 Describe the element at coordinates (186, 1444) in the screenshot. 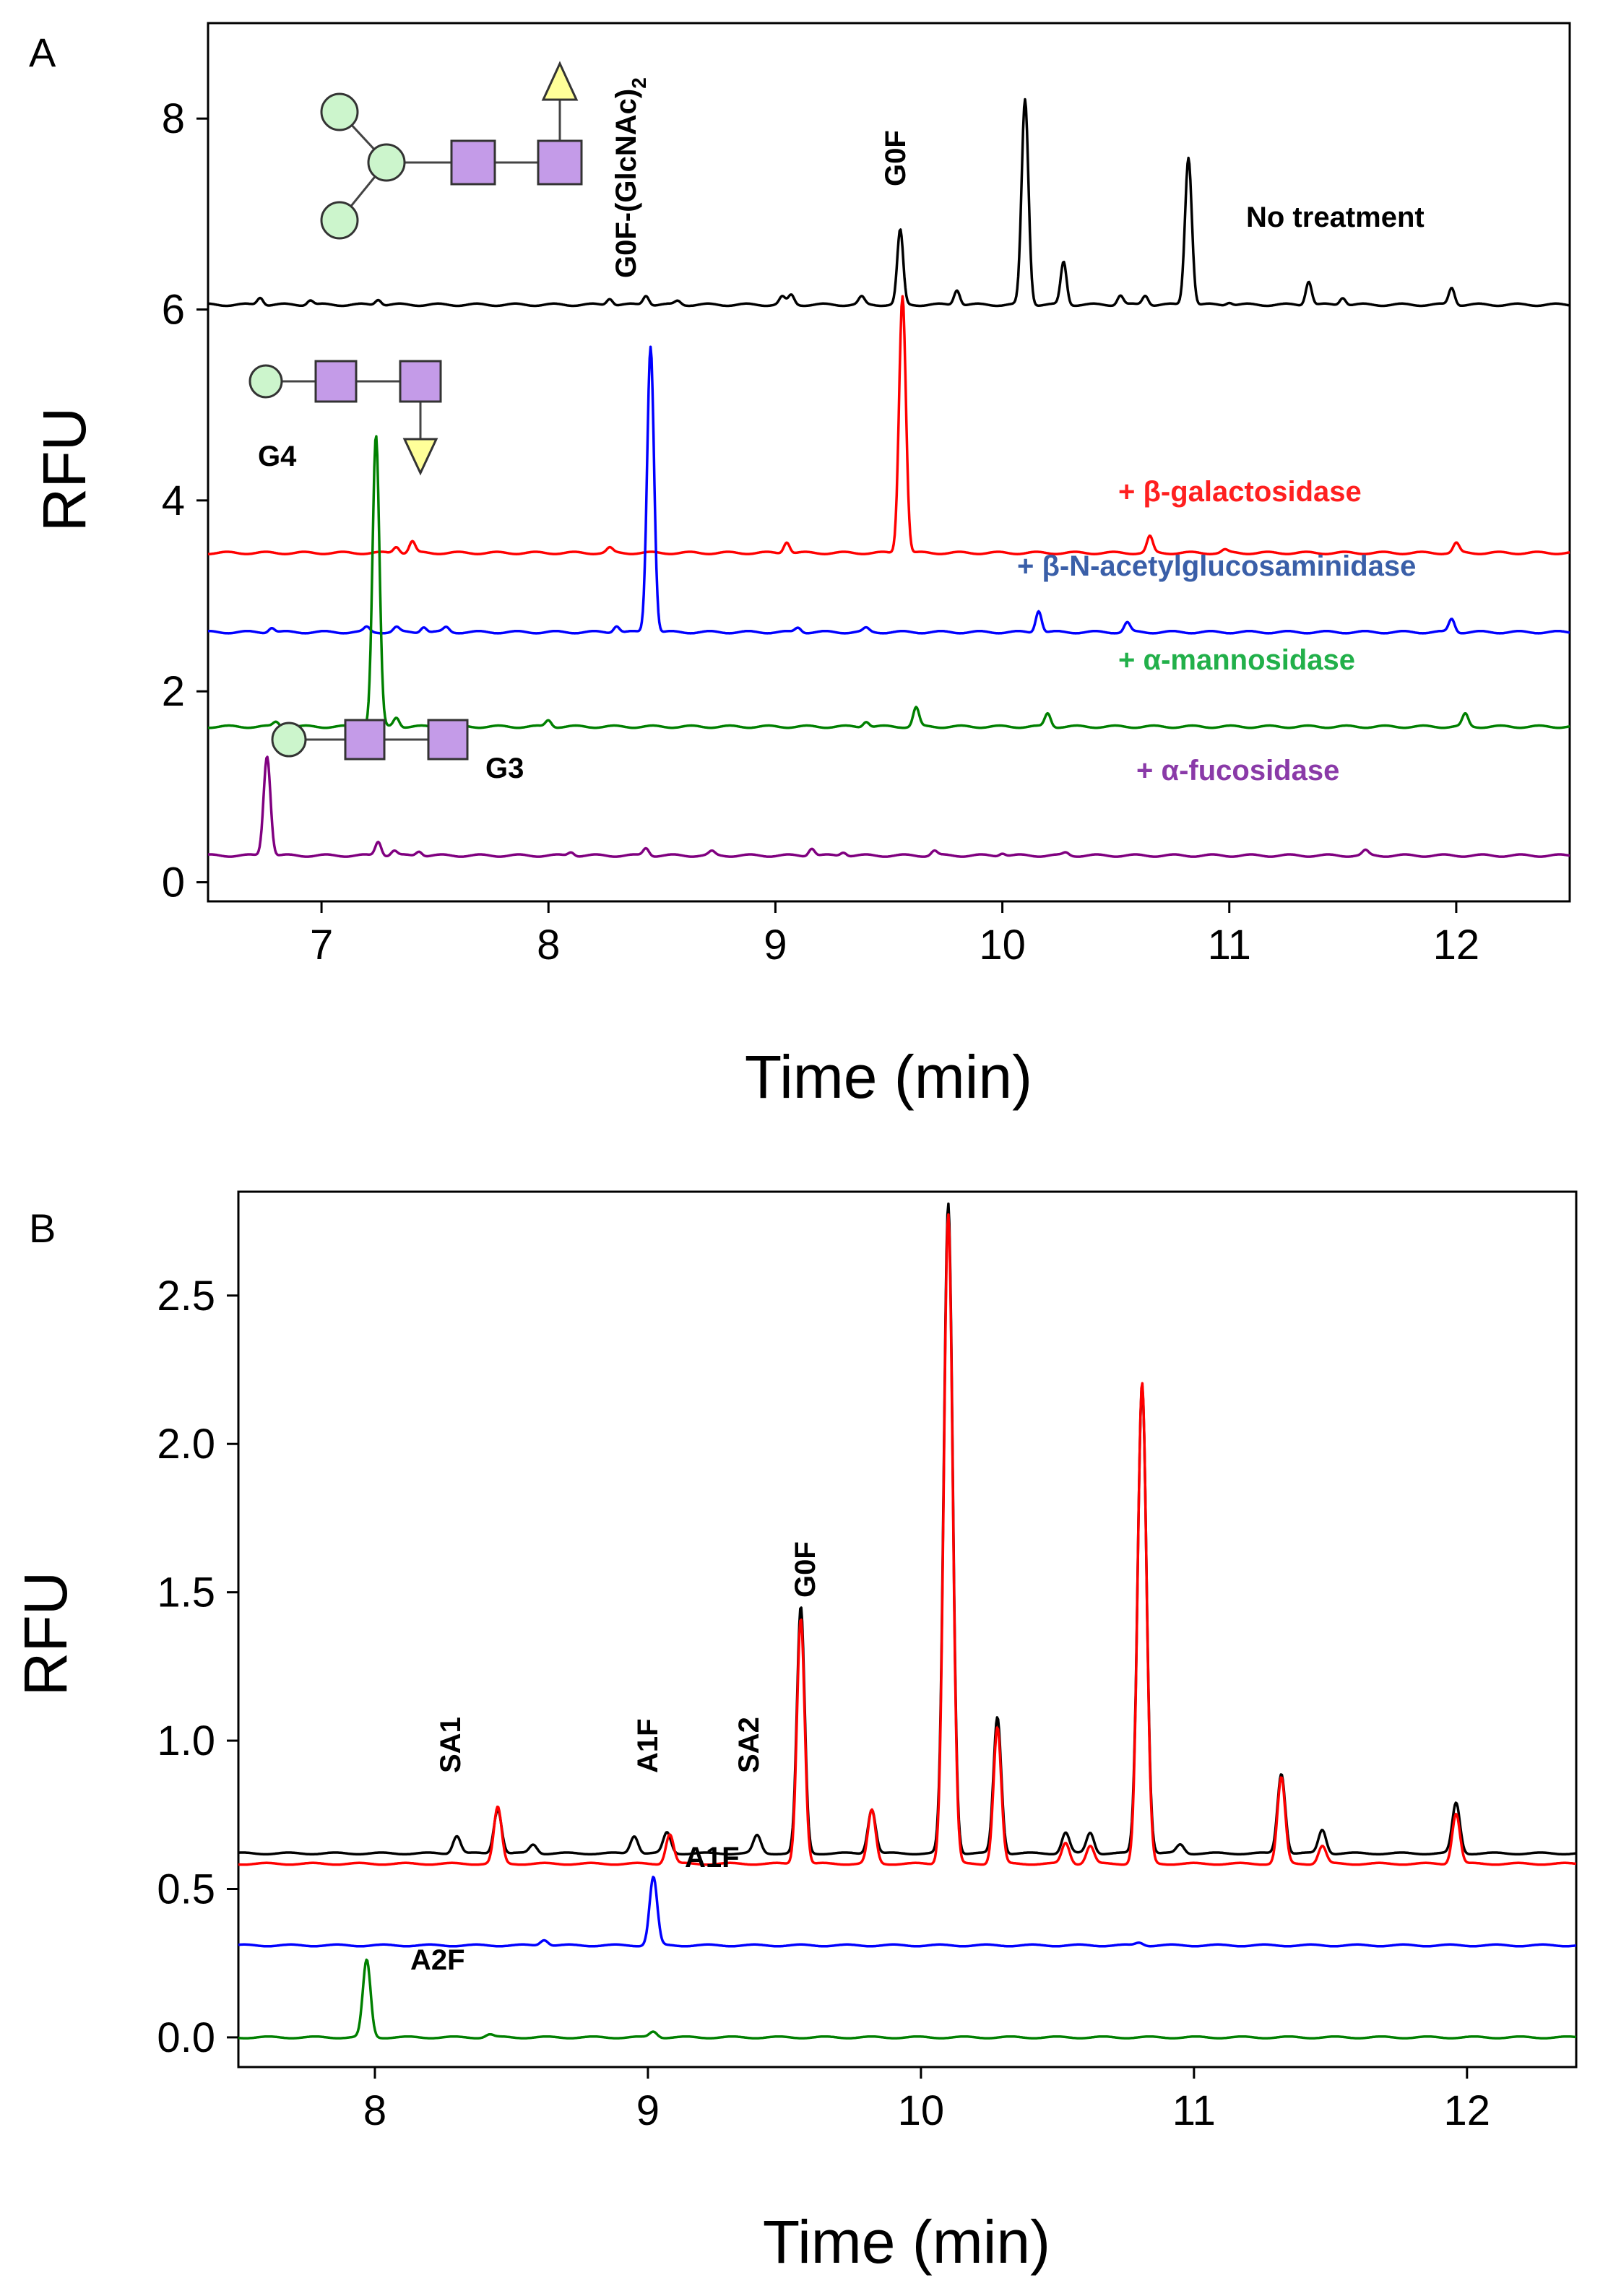

I see `y-tick-label: 2.0` at that location.